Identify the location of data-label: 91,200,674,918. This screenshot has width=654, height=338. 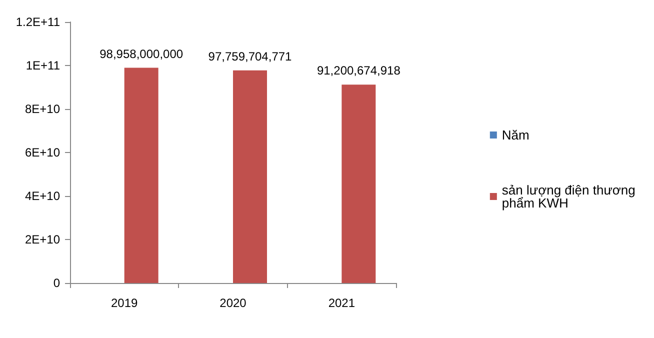
(358, 71).